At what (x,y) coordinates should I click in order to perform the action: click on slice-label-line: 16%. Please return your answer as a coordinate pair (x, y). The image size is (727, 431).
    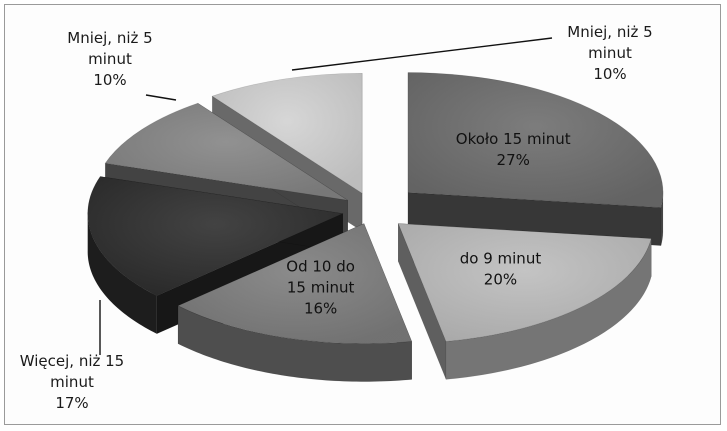
    Looking at the image, I should click on (320, 308).